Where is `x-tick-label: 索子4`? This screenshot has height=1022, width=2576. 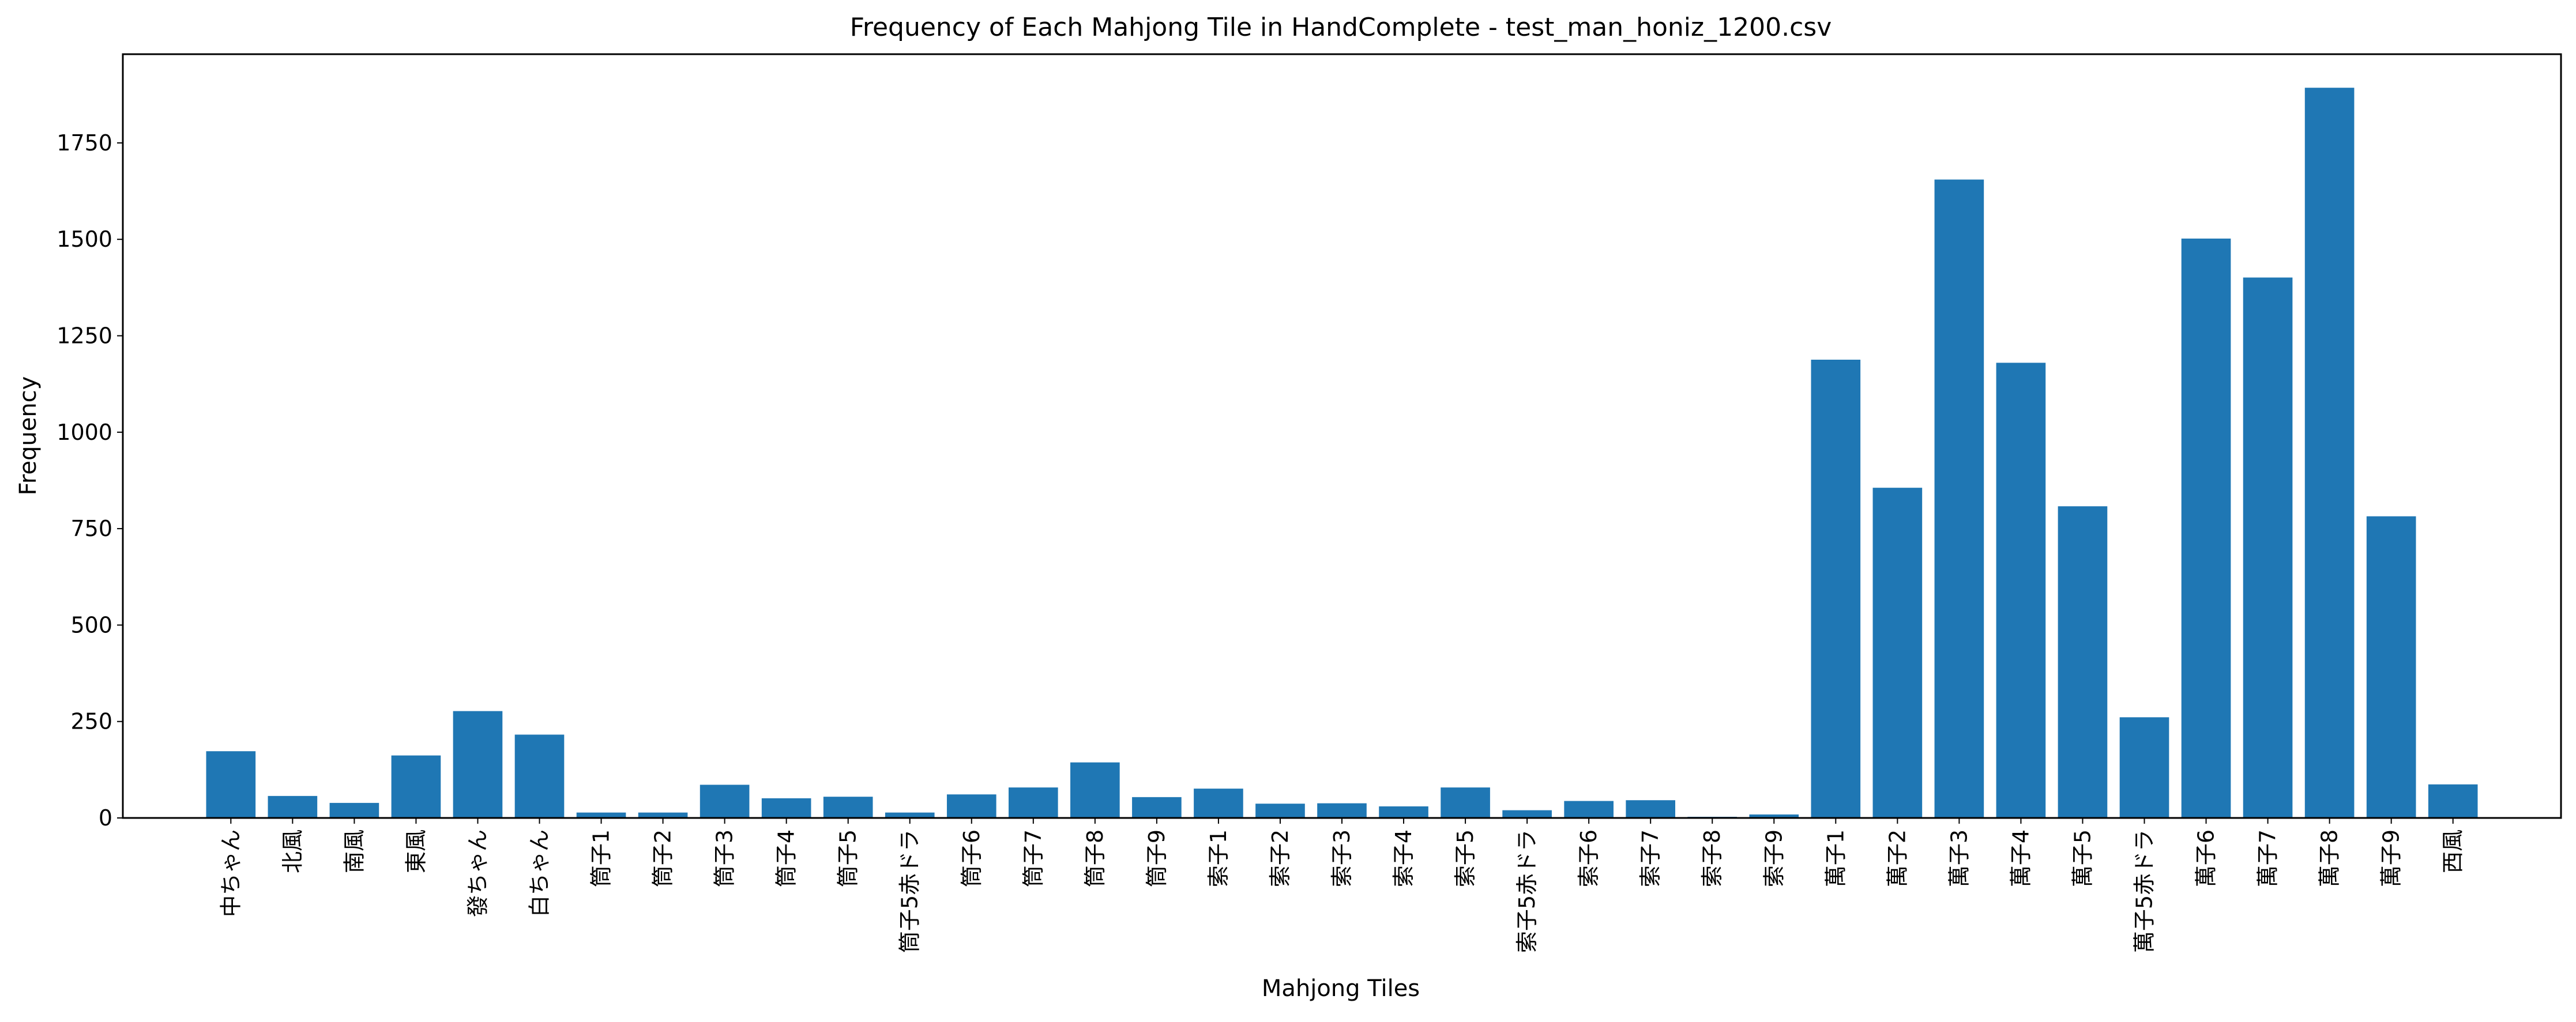 x-tick-label: 索子4 is located at coordinates (1403, 858).